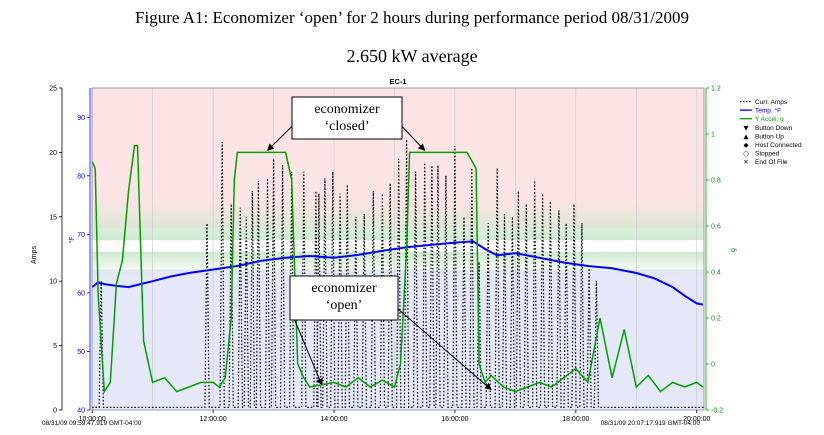 The width and height of the screenshot is (824, 435). Describe the element at coordinates (716, 181) in the screenshot. I see `accel-tick-label: 0.8` at that location.